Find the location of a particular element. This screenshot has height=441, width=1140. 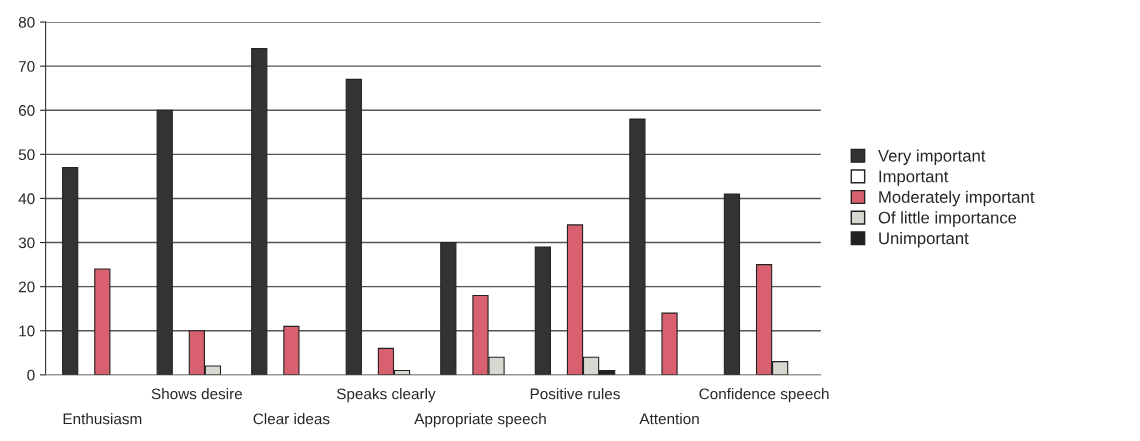

x-tick-label: Clear ideas is located at coordinates (291, 419).